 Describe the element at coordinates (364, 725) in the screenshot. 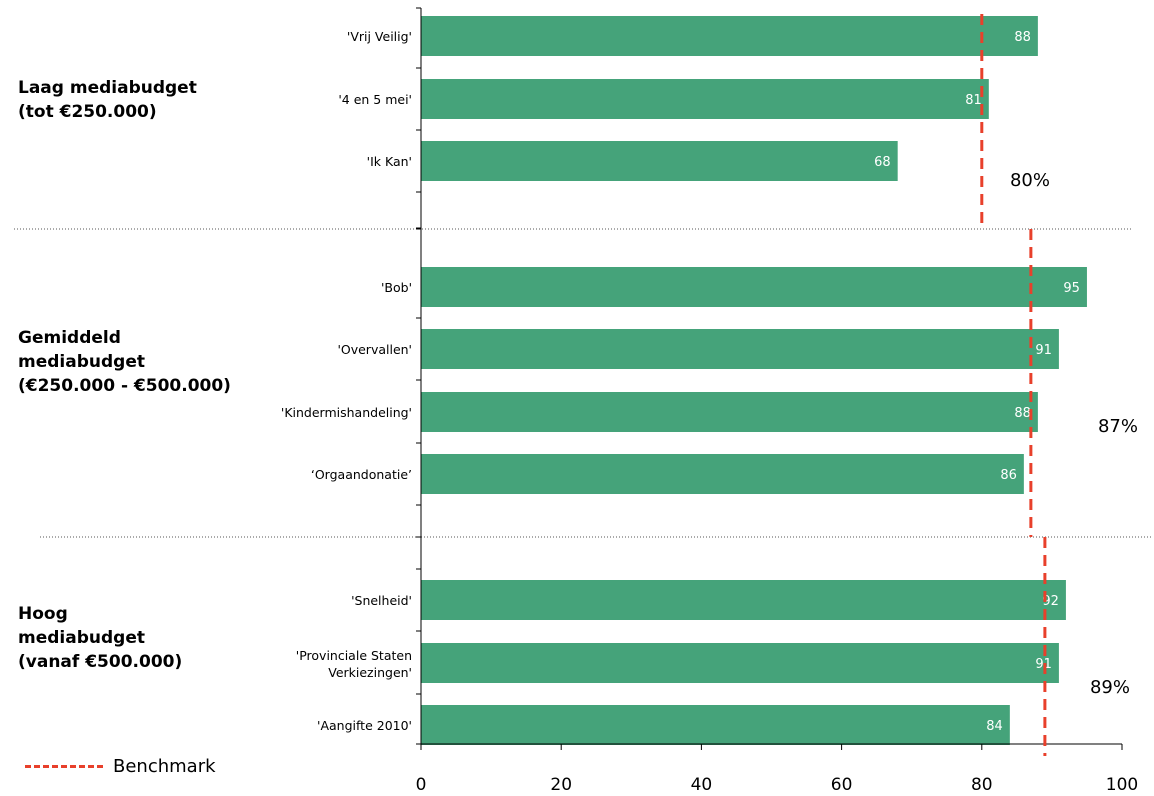

I see `category-label: 'Aangifte 2010'` at that location.